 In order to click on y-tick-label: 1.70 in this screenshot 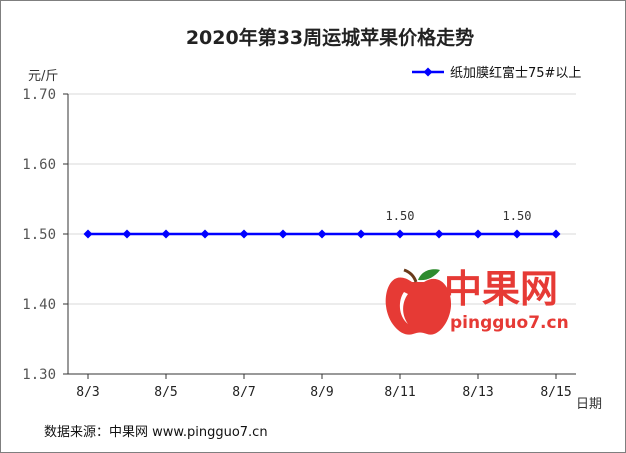, I will do `click(39, 95)`.